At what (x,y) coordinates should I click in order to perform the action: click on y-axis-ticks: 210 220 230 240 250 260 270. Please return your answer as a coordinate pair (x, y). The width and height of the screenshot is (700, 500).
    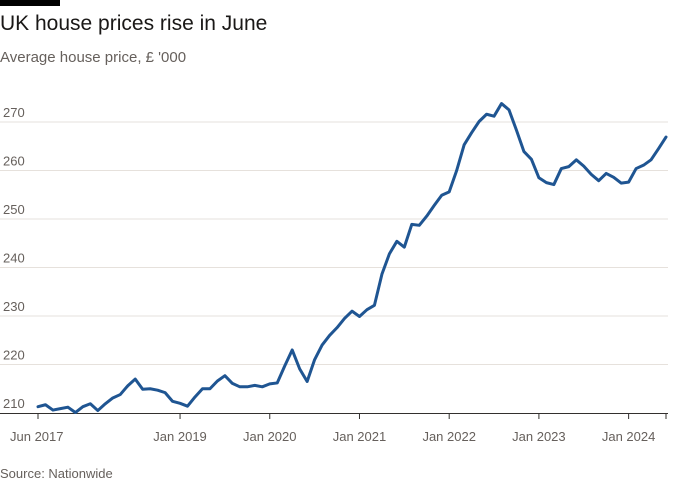
    Looking at the image, I should click on (14, 258).